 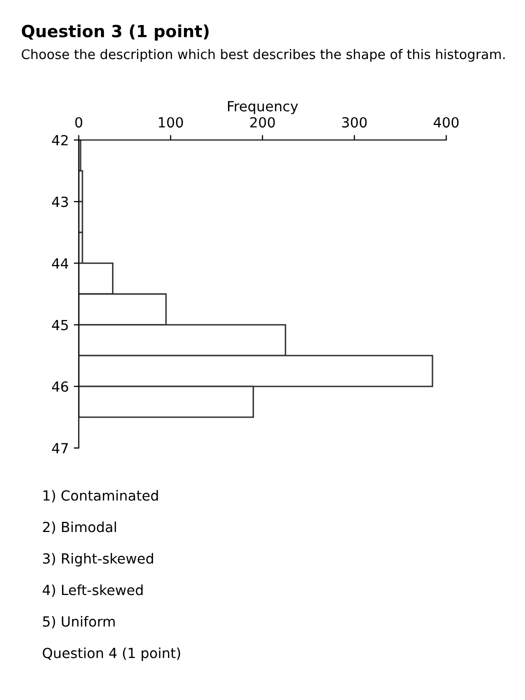 I want to click on chart-title: Question 3 (1 point), so click(x=115, y=32).